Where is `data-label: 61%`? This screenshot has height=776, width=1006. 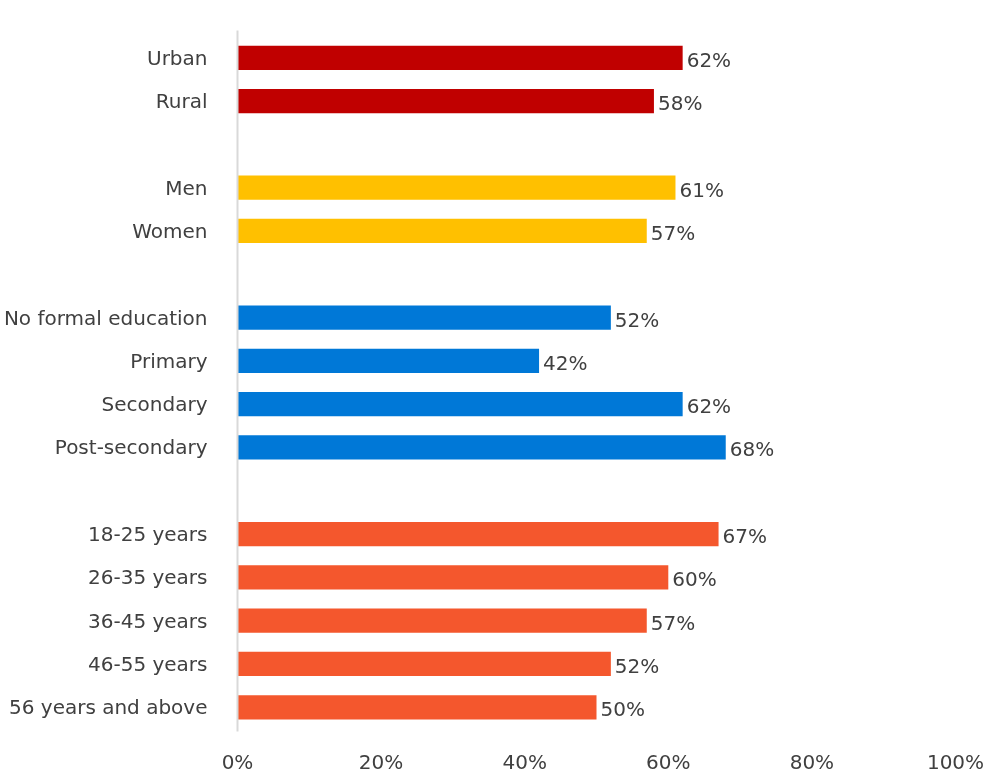 data-label: 61% is located at coordinates (701, 189).